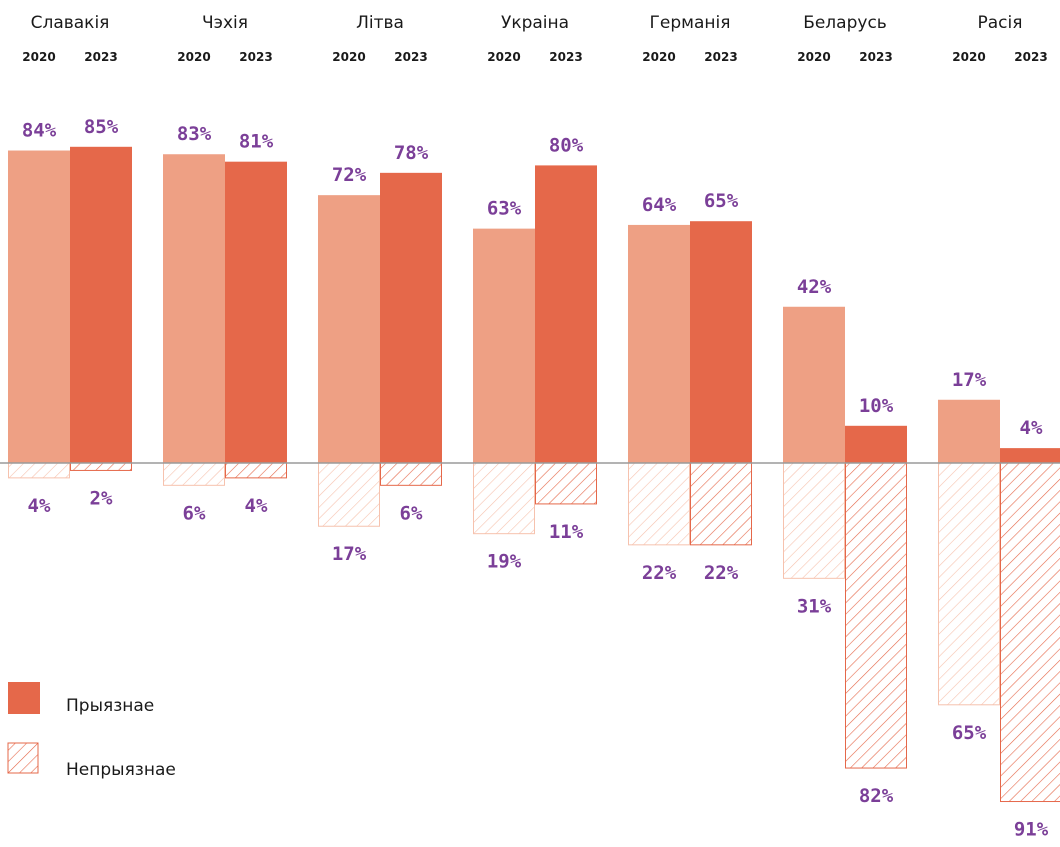  I want to click on country-label: Украіна, so click(535, 23).